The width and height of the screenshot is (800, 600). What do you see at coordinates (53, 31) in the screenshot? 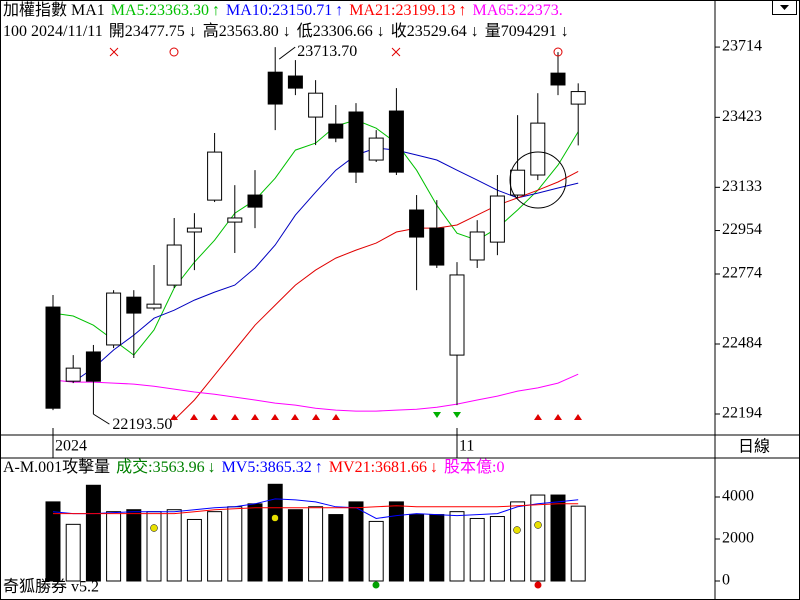
I see `quote-item: 100 2024/11/11` at bounding box center [53, 31].